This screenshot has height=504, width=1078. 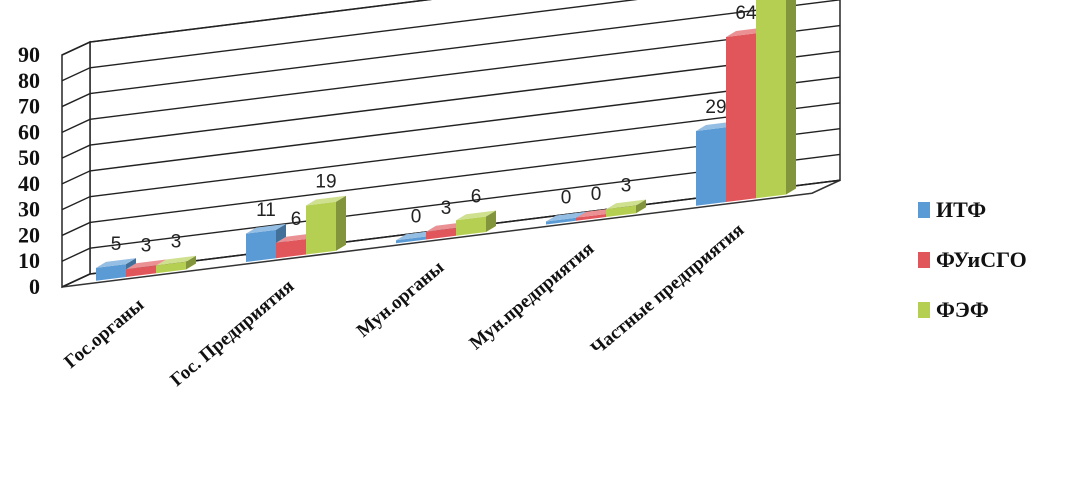 What do you see at coordinates (29, 54) in the screenshot?
I see `y-tick-label: 90` at bounding box center [29, 54].